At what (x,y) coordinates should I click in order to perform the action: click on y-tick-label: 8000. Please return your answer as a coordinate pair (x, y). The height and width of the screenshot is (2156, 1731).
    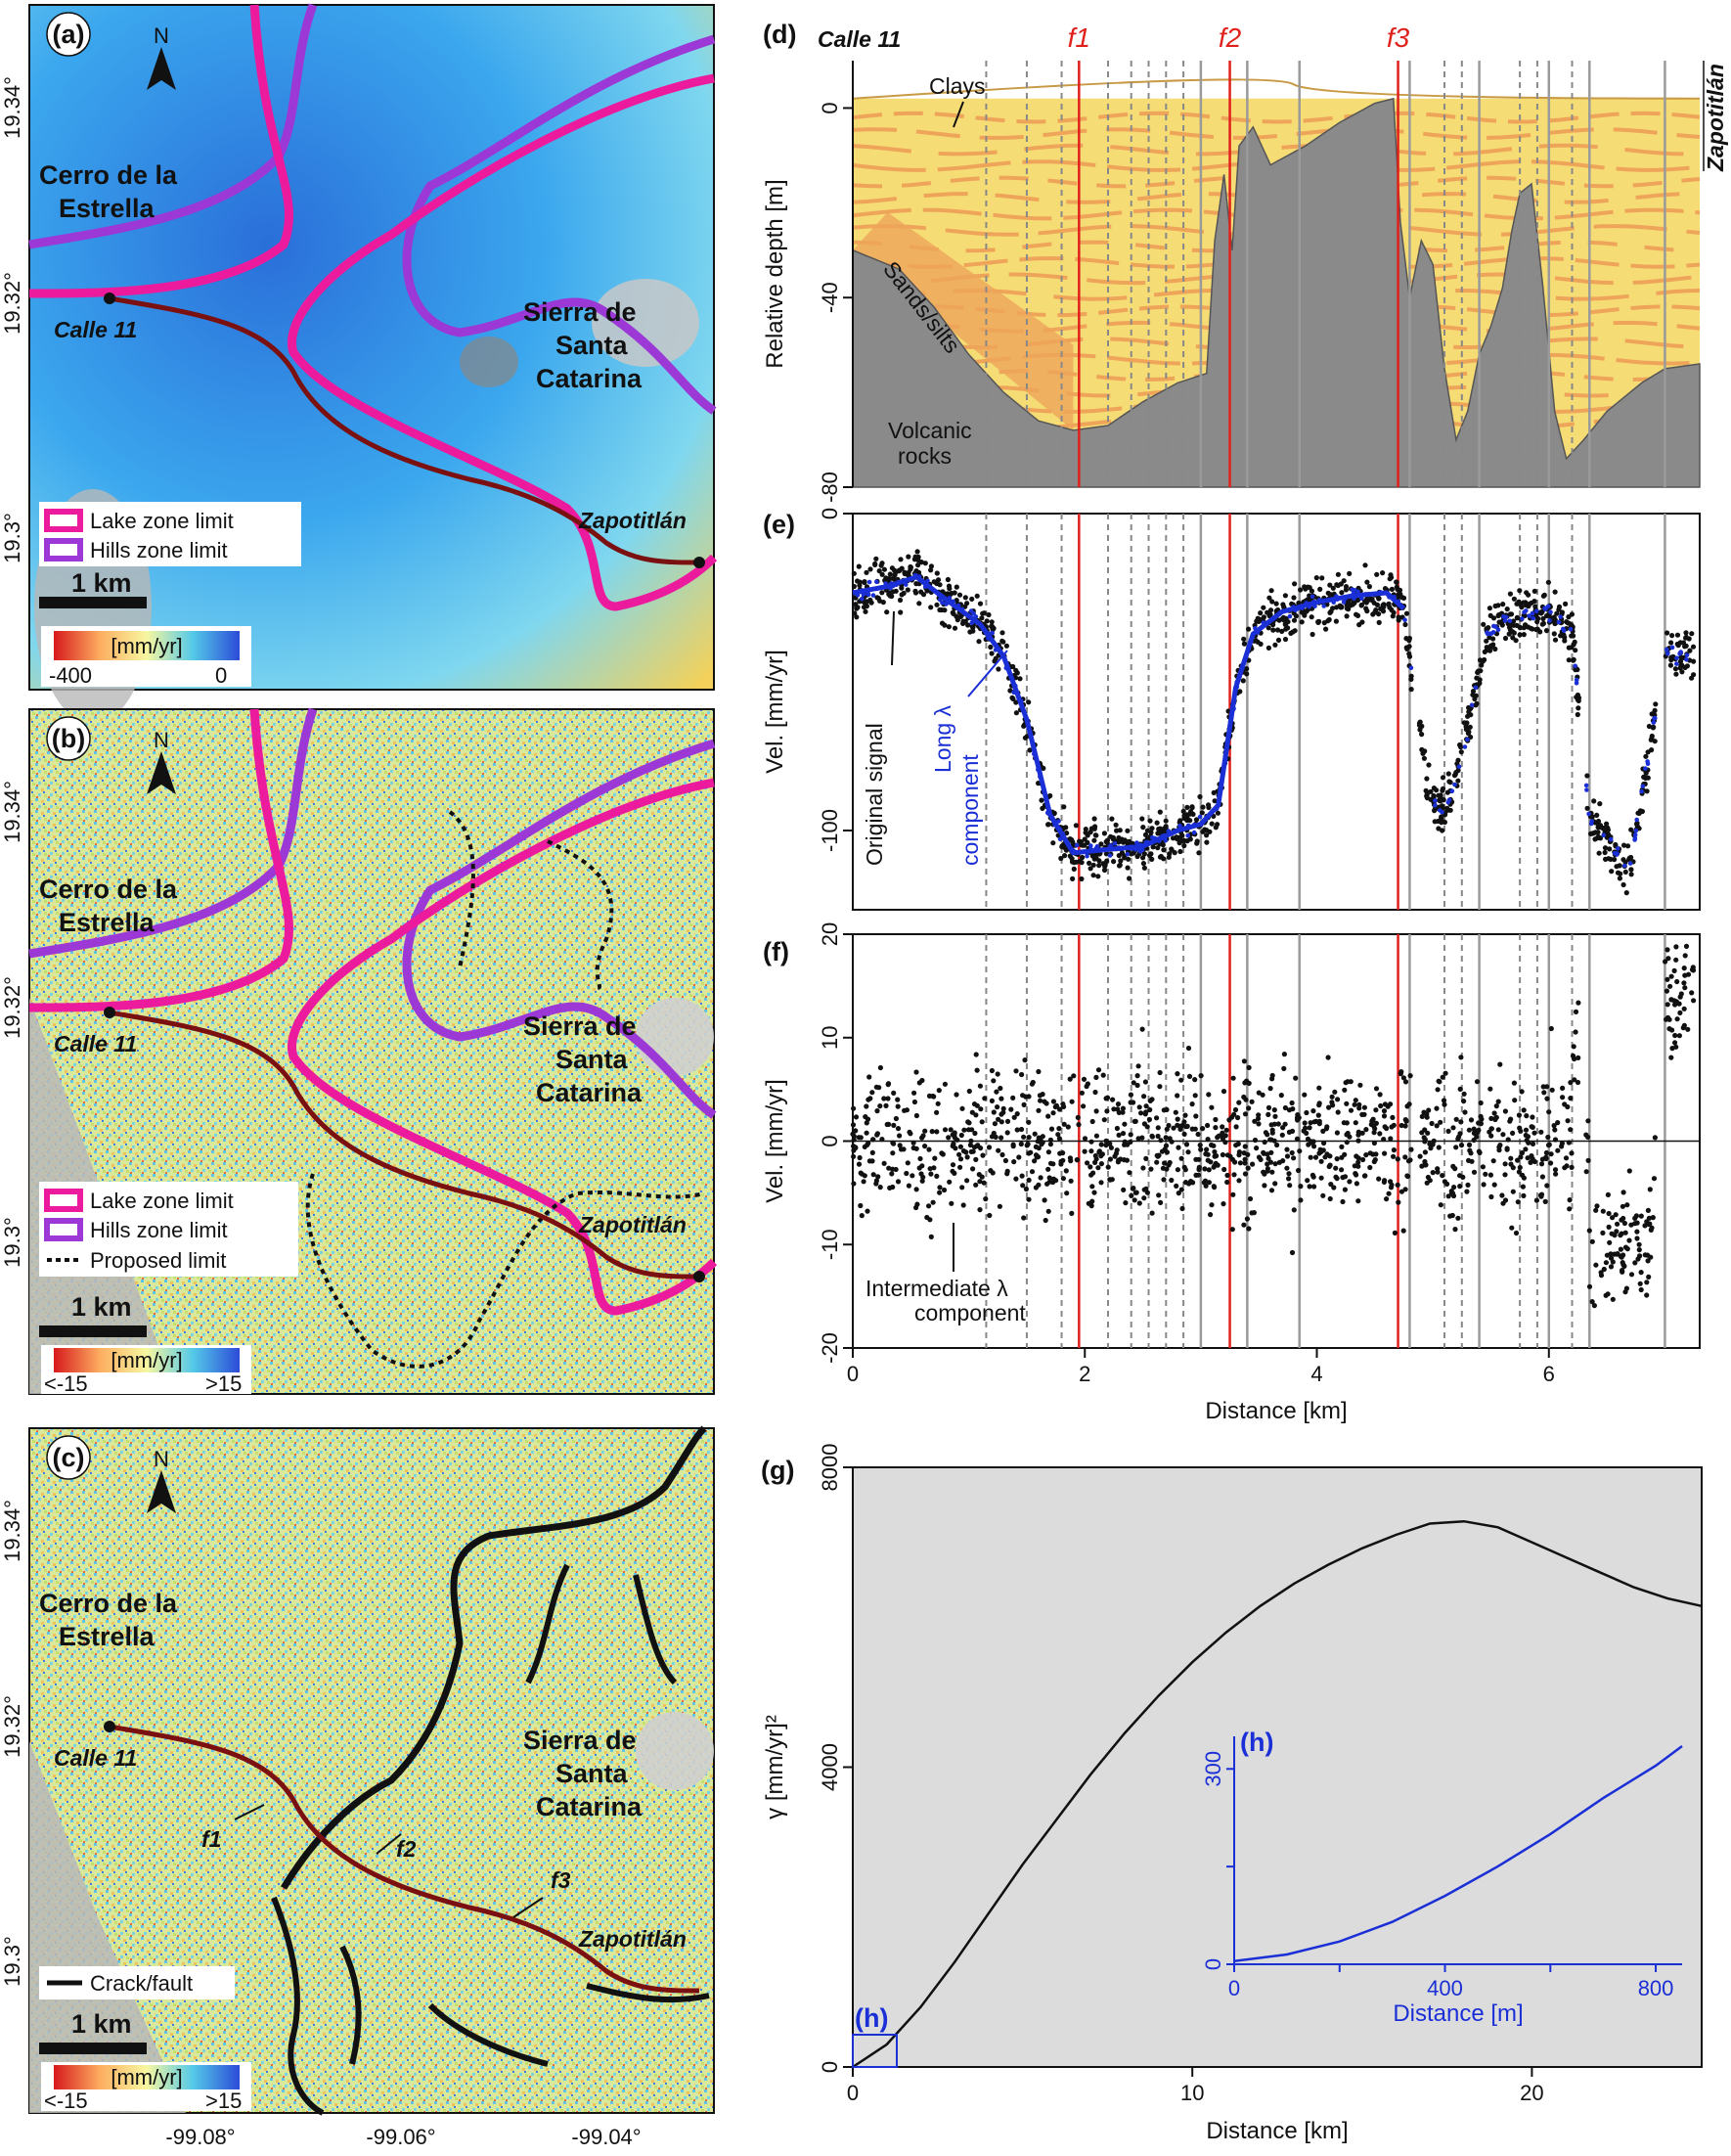
    Looking at the image, I should click on (830, 1468).